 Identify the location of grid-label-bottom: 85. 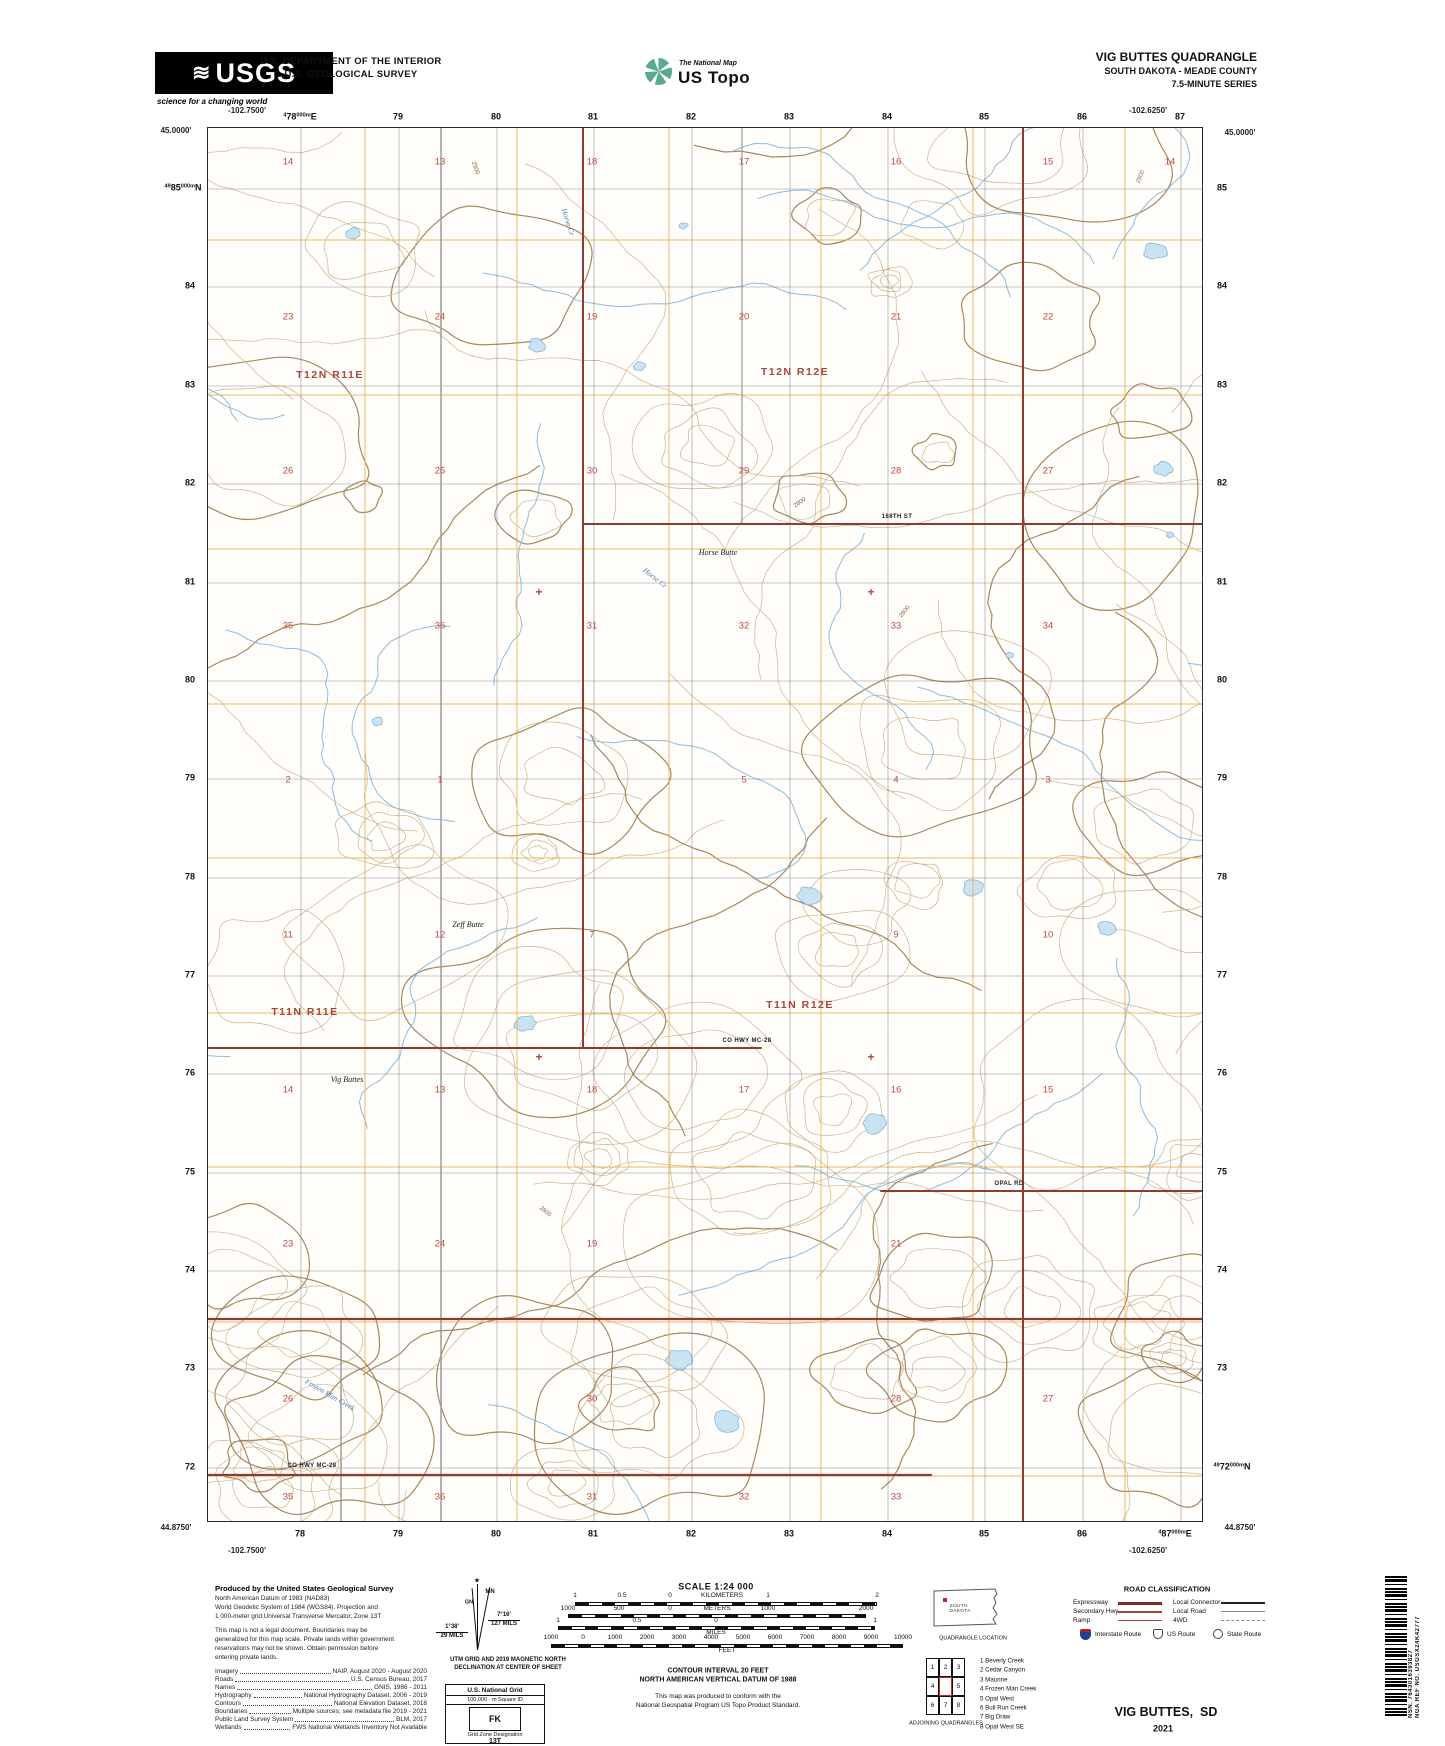
(984, 1533).